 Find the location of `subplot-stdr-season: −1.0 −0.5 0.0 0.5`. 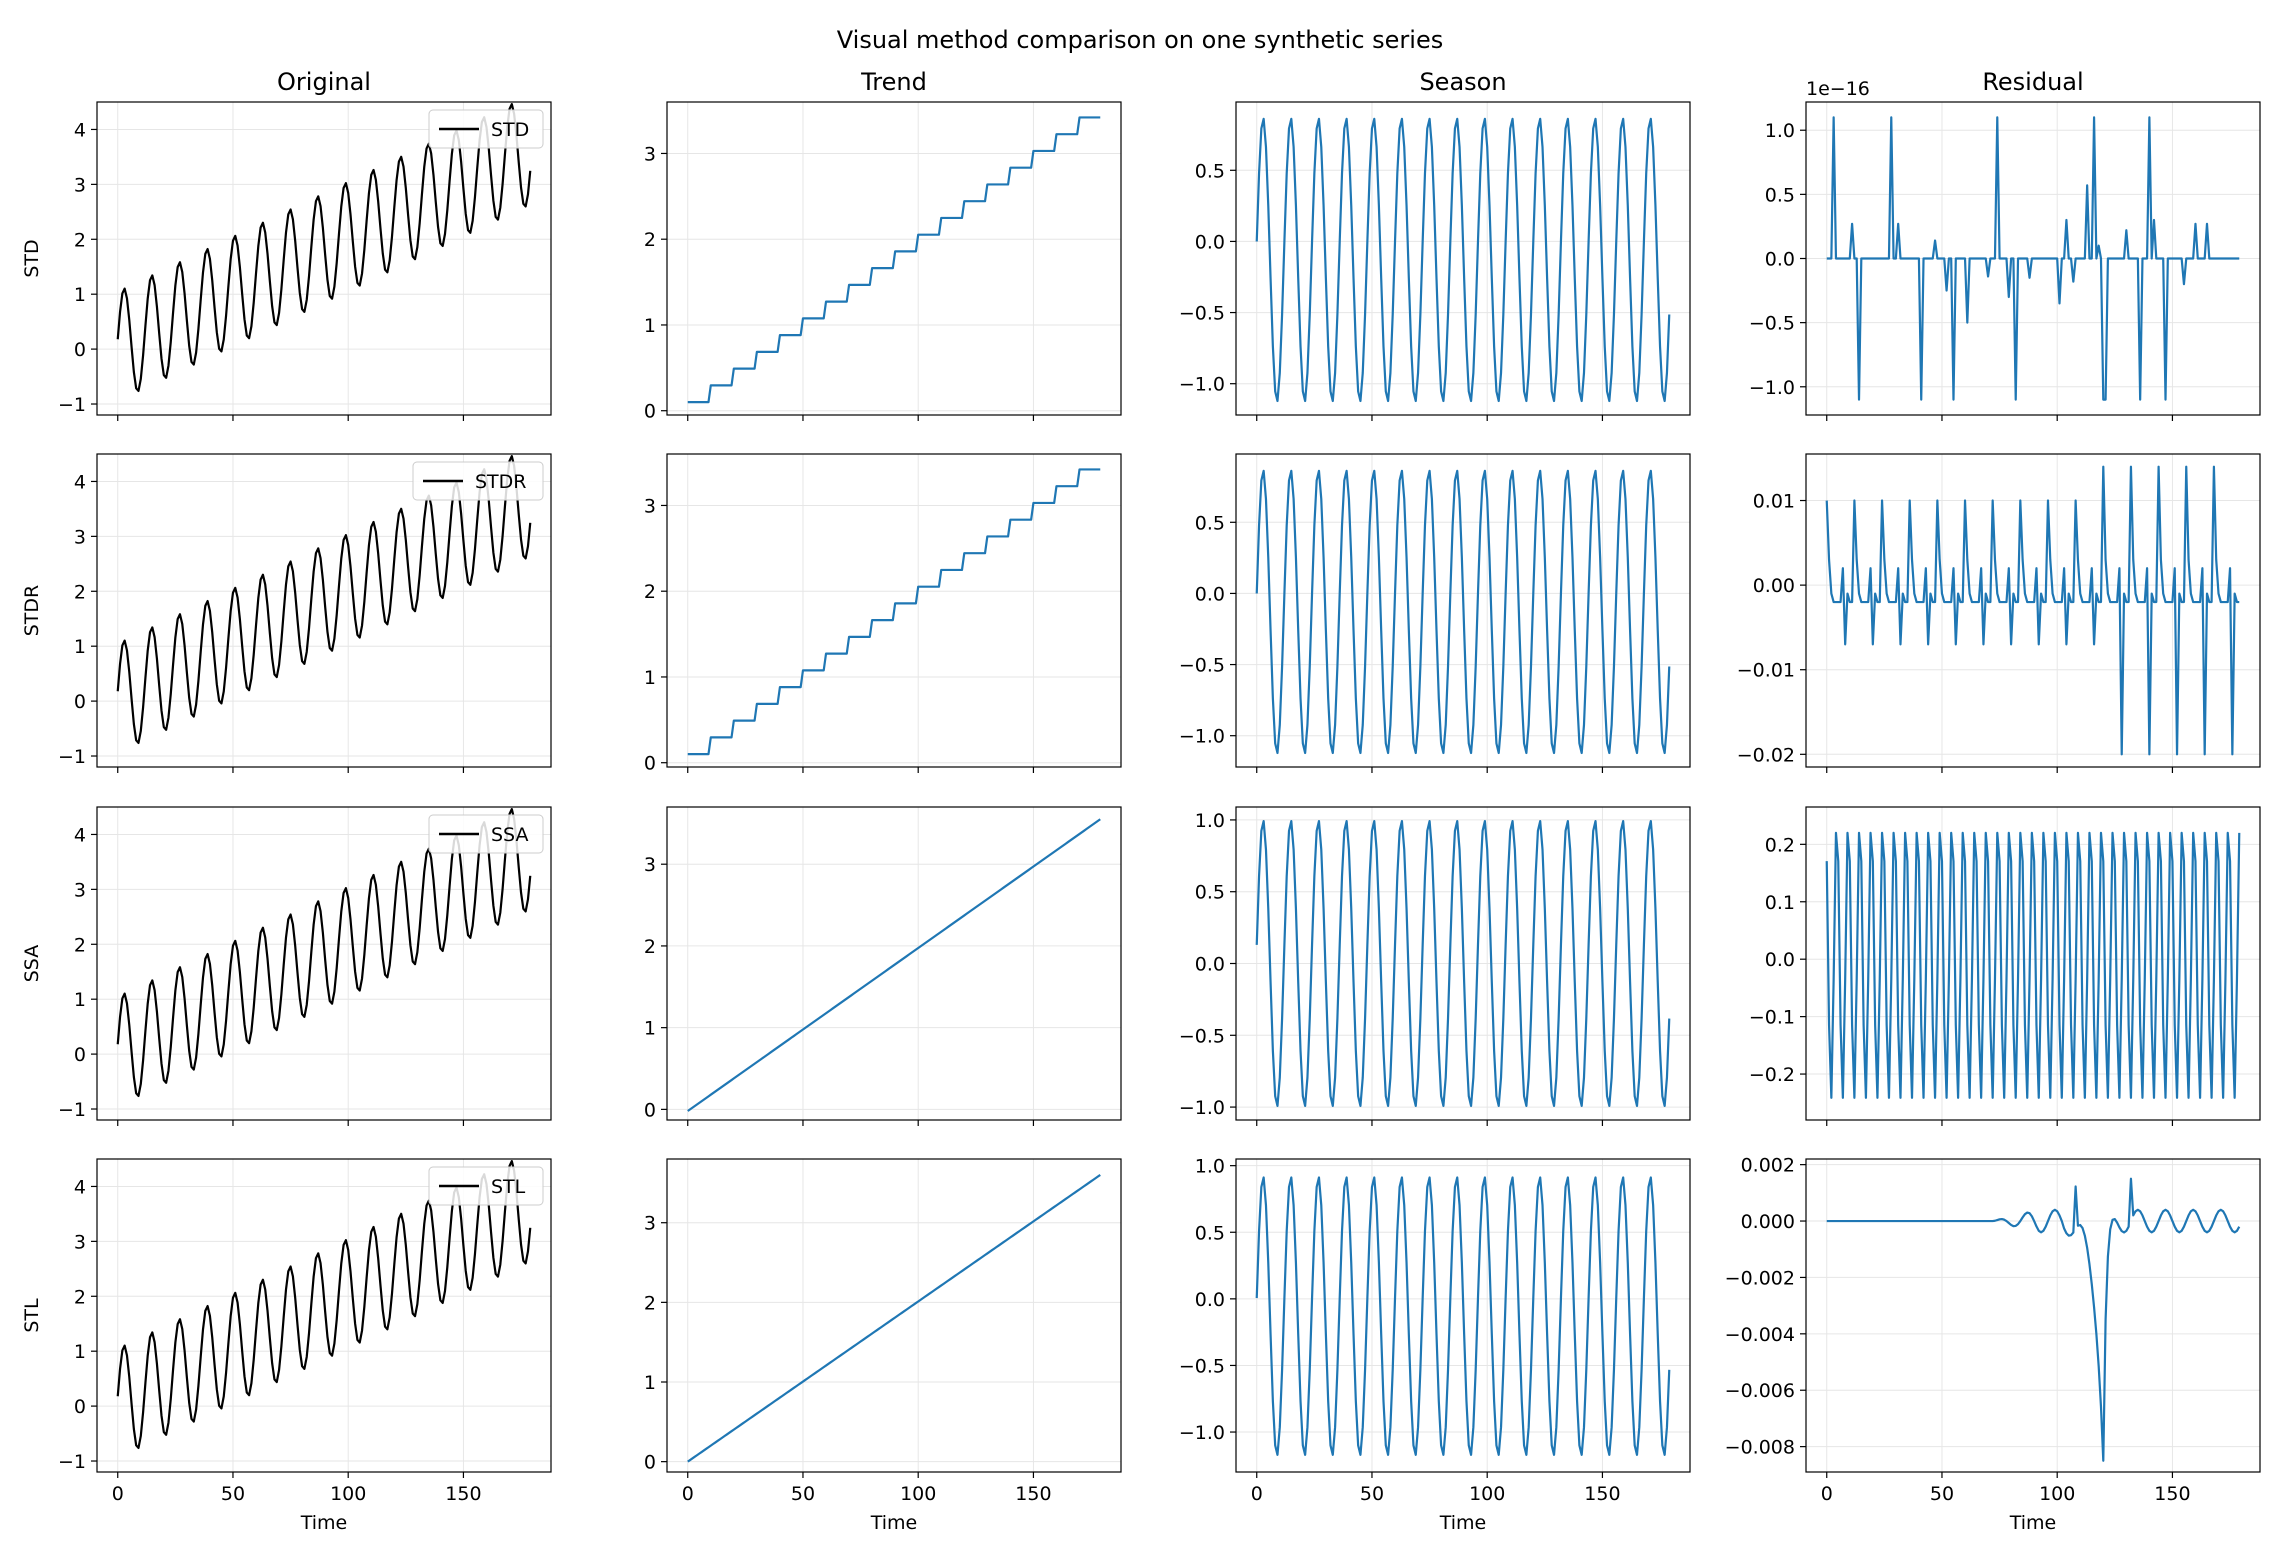

subplot-stdr-season: −1.0 −0.5 0.0 0.5 is located at coordinates (1435, 613).